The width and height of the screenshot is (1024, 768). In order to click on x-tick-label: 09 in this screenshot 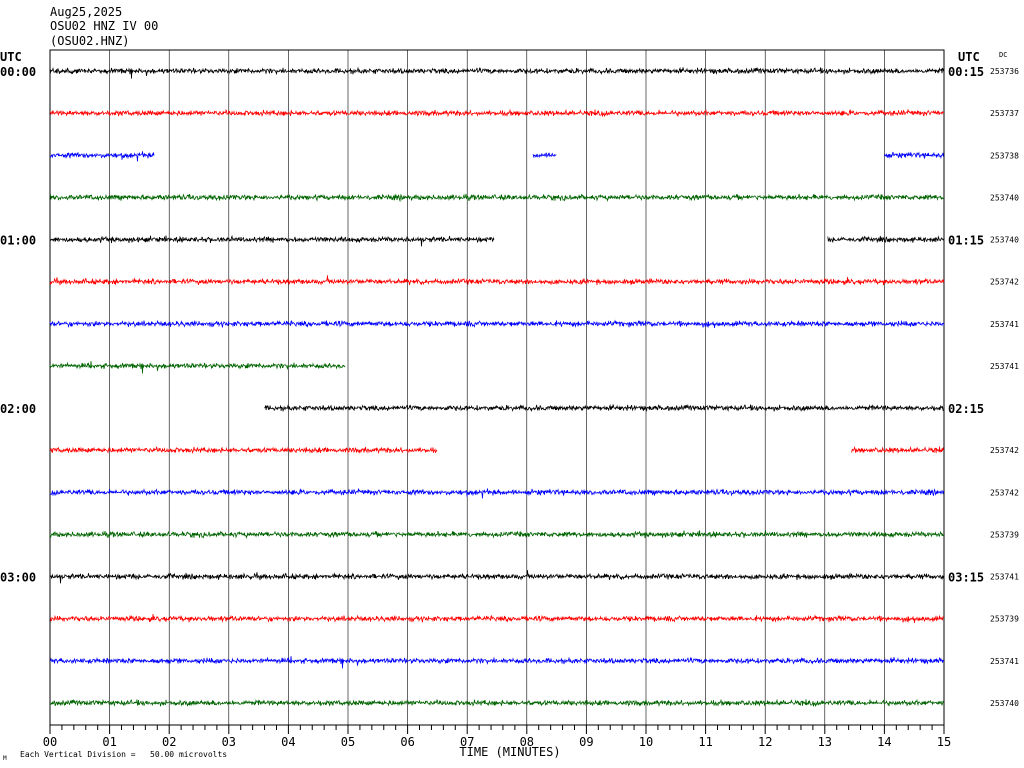, I will do `click(586, 742)`.